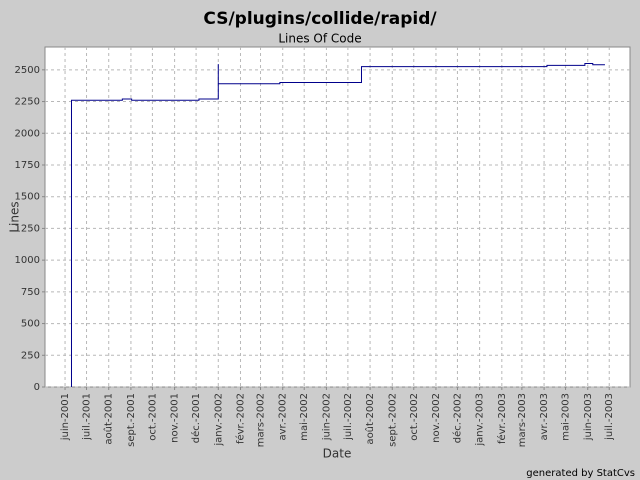  Describe the element at coordinates (436, 418) in the screenshot. I see `x-tick-label: nov.-2002` at that location.